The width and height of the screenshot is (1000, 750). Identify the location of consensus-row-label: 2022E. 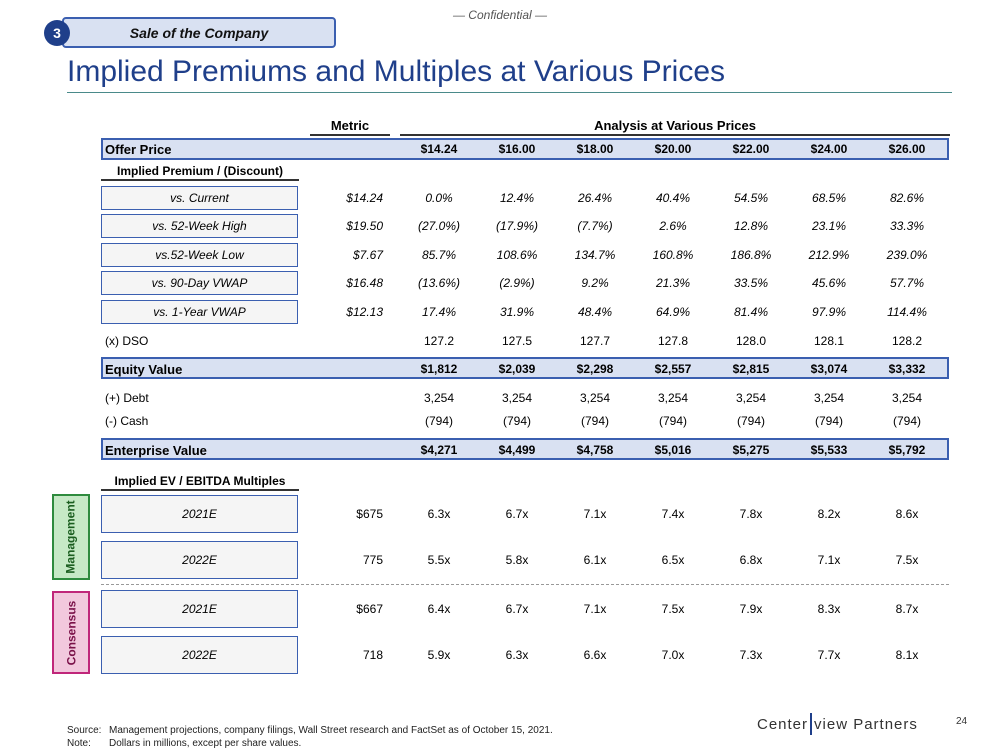
(199, 655).